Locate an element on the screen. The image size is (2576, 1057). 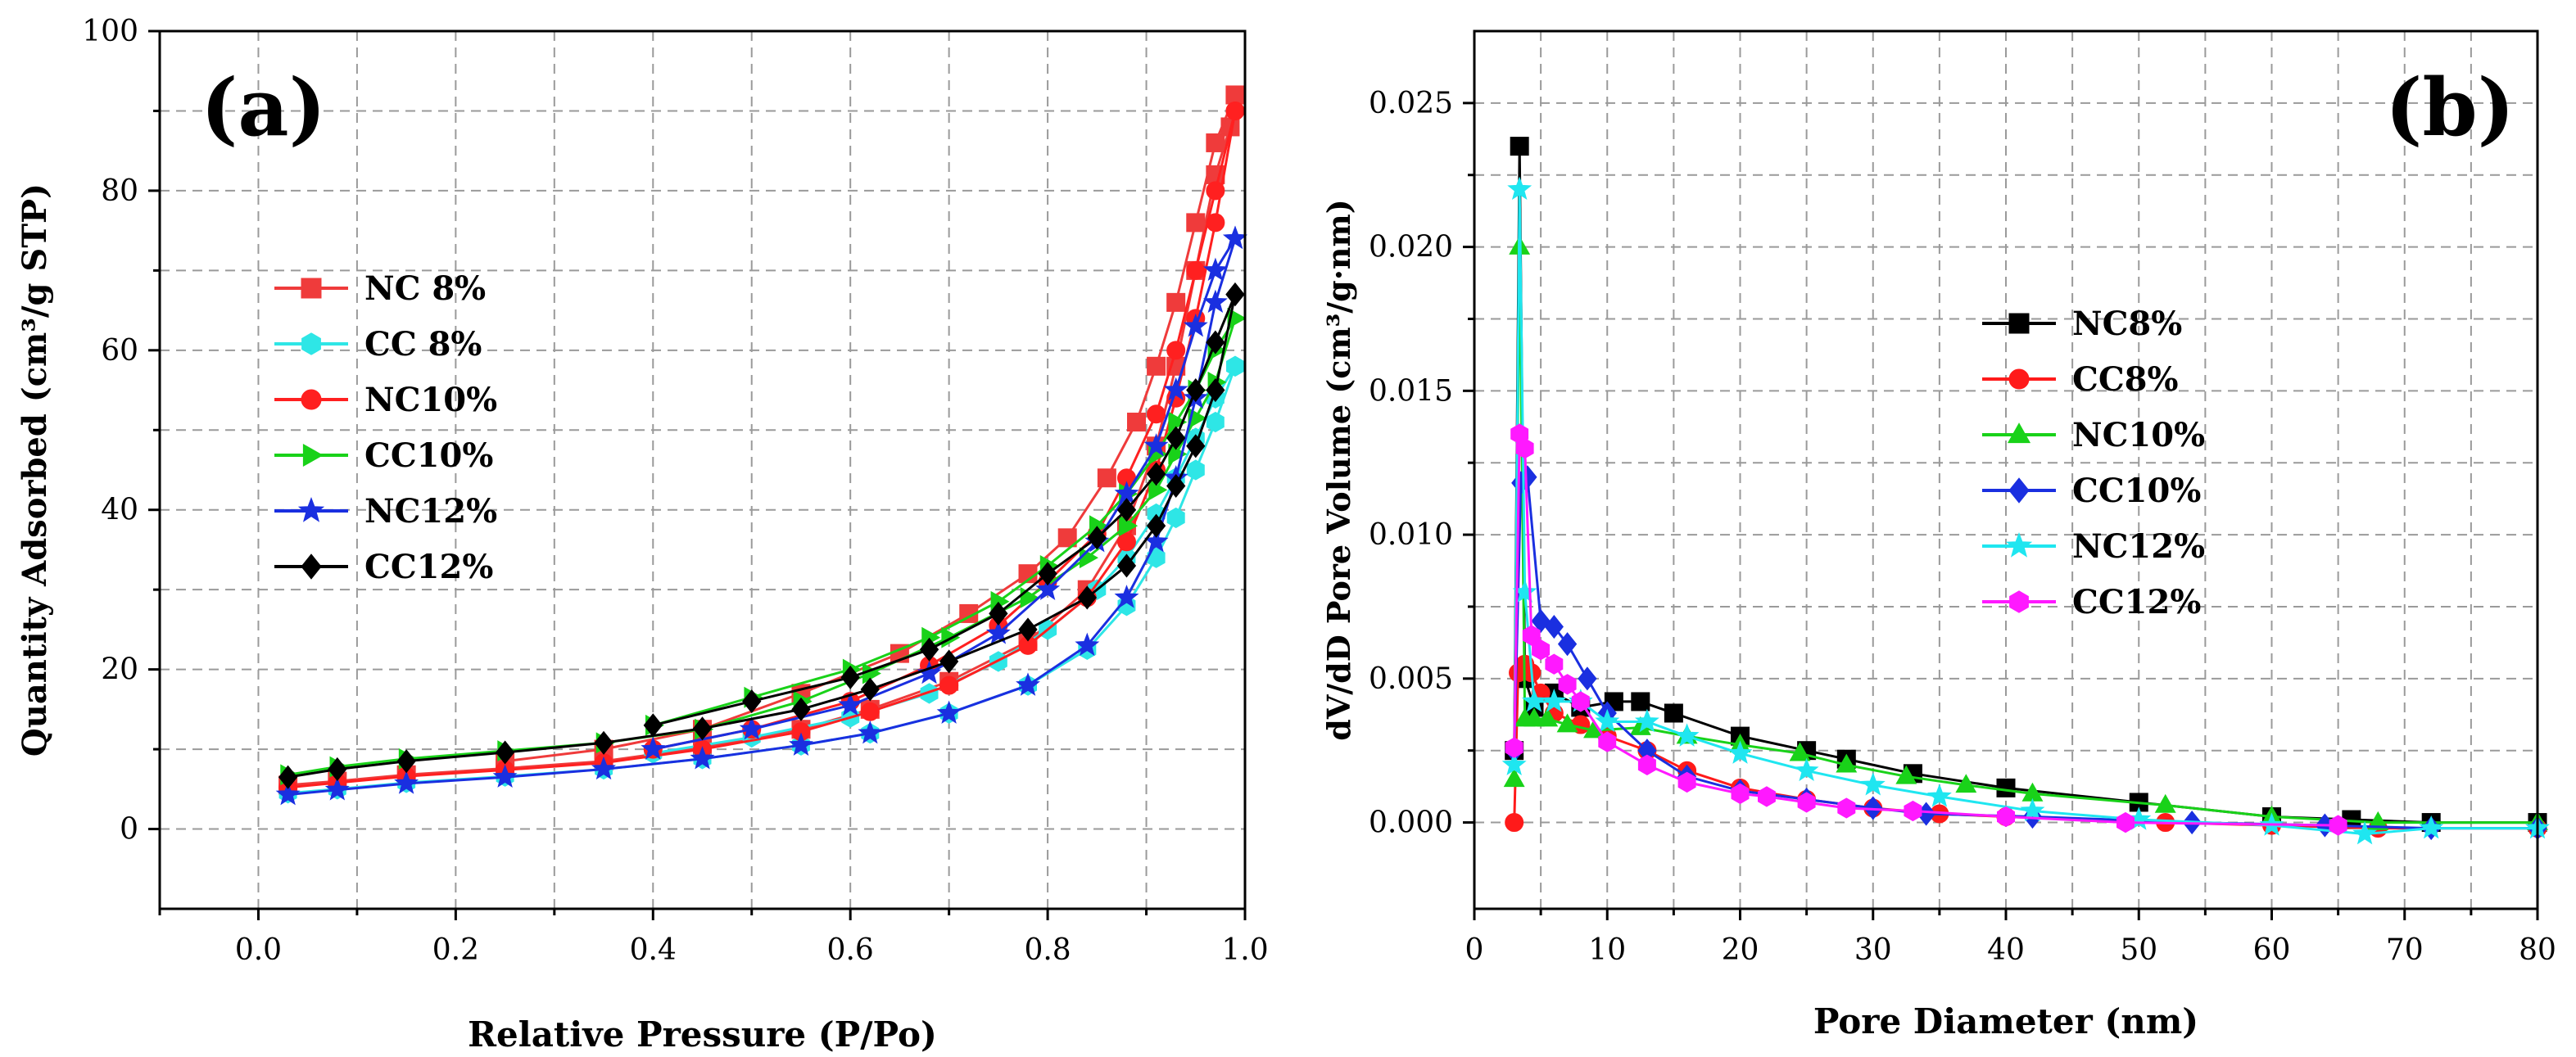
y-tick-label: 0.020 is located at coordinates (1411, 247).